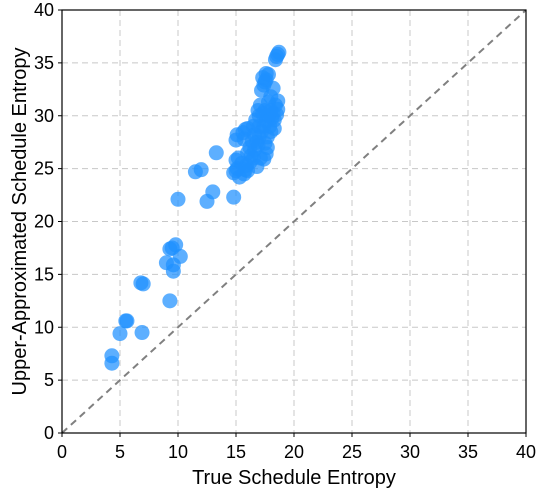 The image size is (541, 490). I want to click on x-tick-label: 5, so click(120, 452).